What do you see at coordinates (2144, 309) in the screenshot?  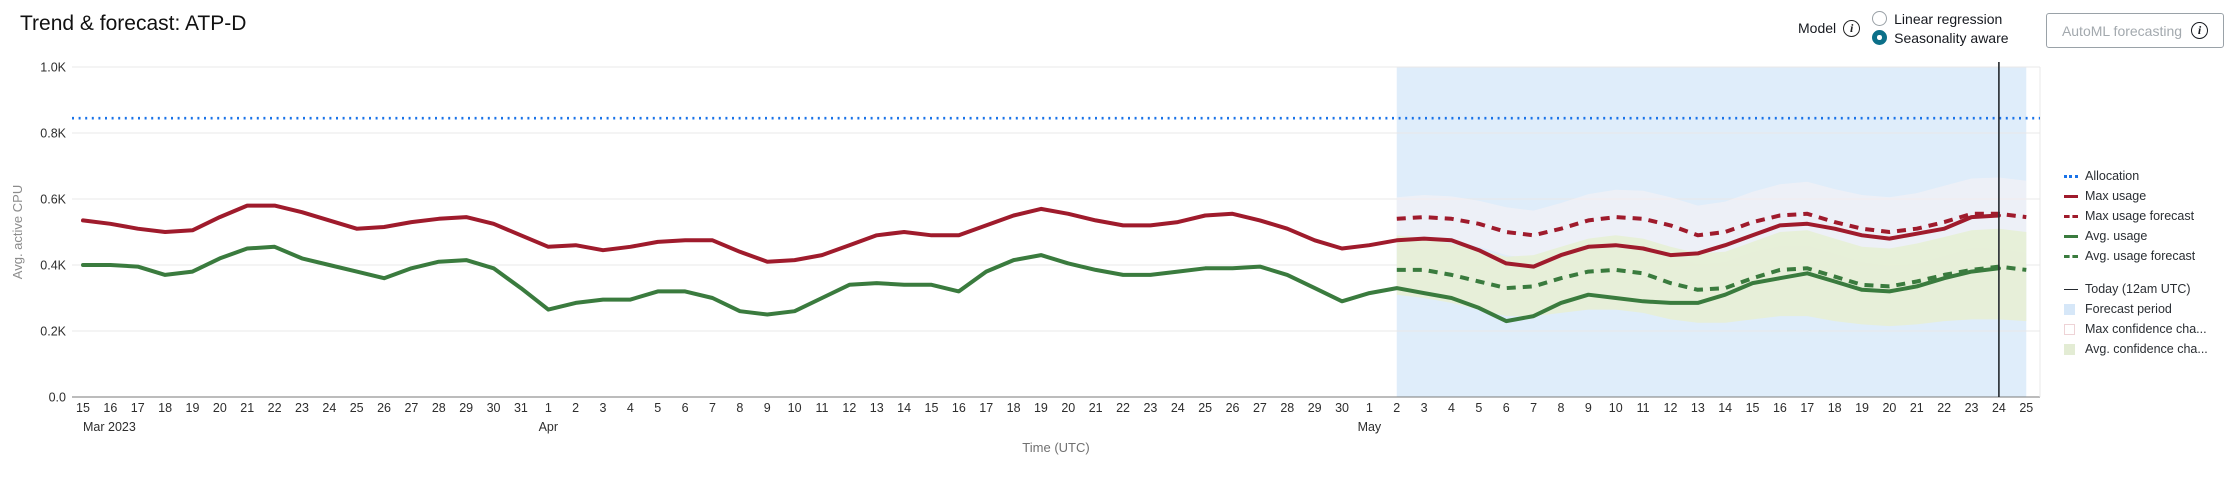 I see `legend-forecast-period: Forecast period` at bounding box center [2144, 309].